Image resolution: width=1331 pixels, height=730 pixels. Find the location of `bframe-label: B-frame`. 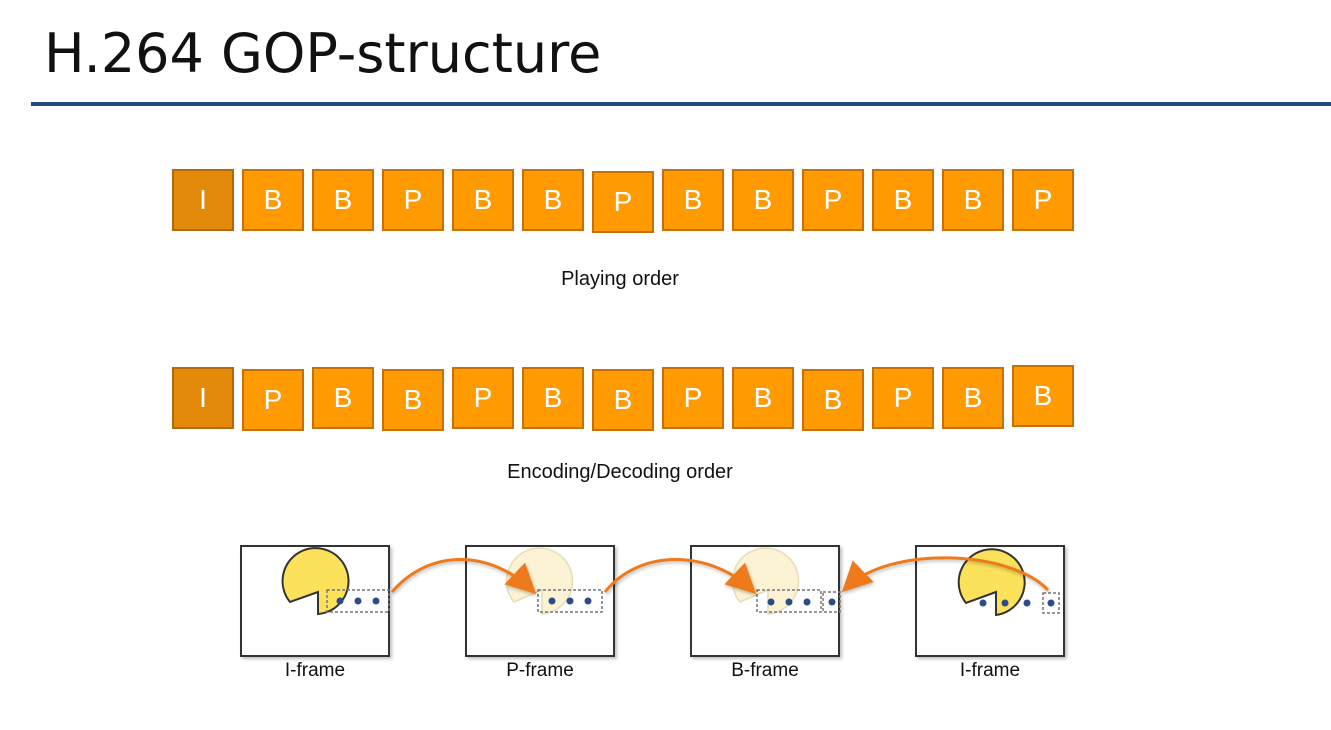

bframe-label: B-frame is located at coordinates (765, 670).